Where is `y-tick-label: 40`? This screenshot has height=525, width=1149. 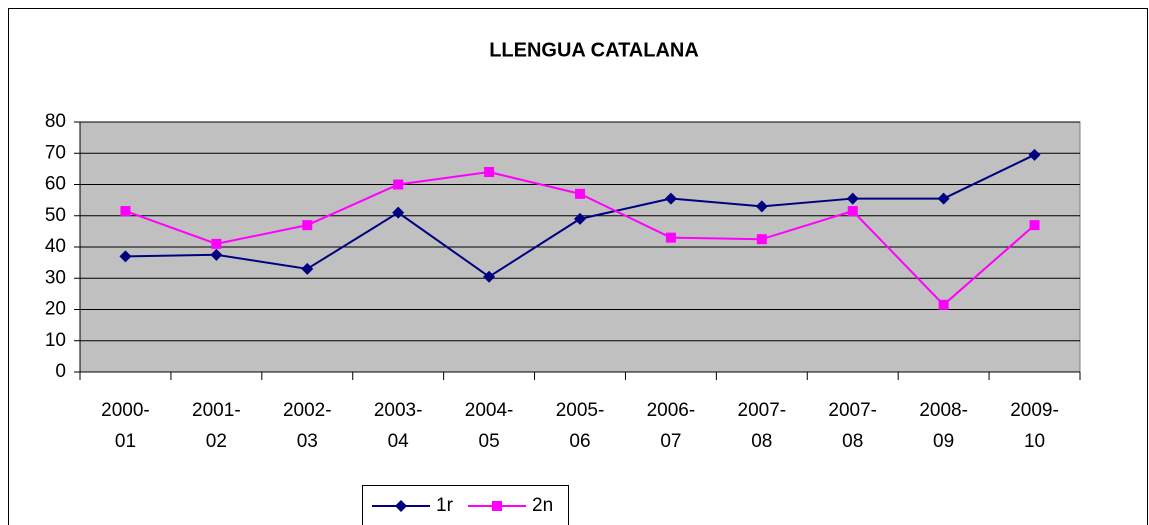
y-tick-label: 40 is located at coordinates (55, 246).